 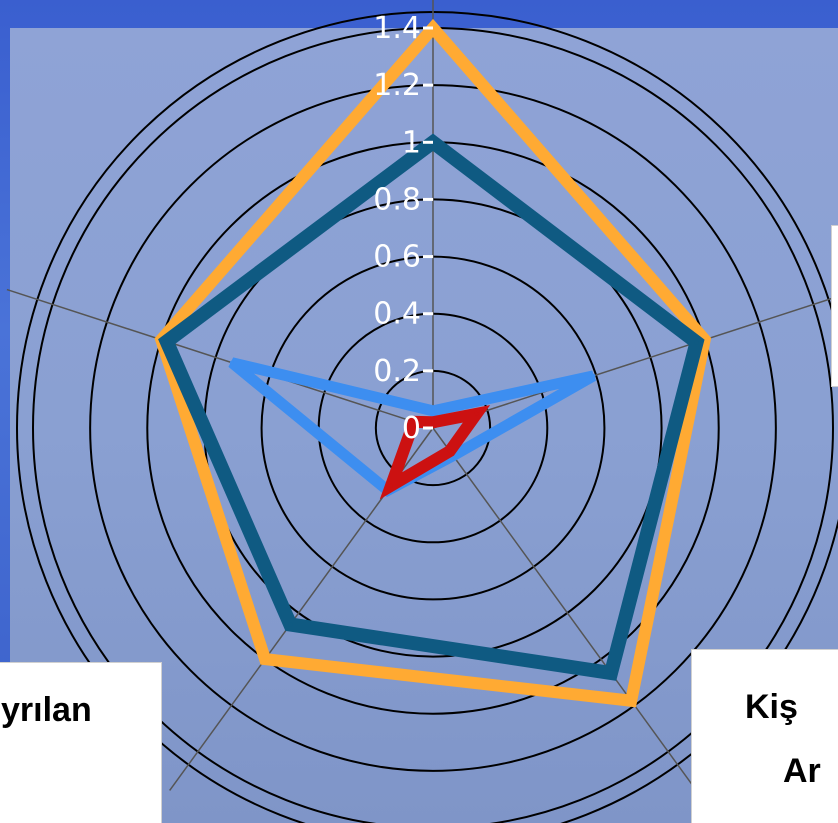 I want to click on tick-label-1: 0.2, so click(x=397, y=371).